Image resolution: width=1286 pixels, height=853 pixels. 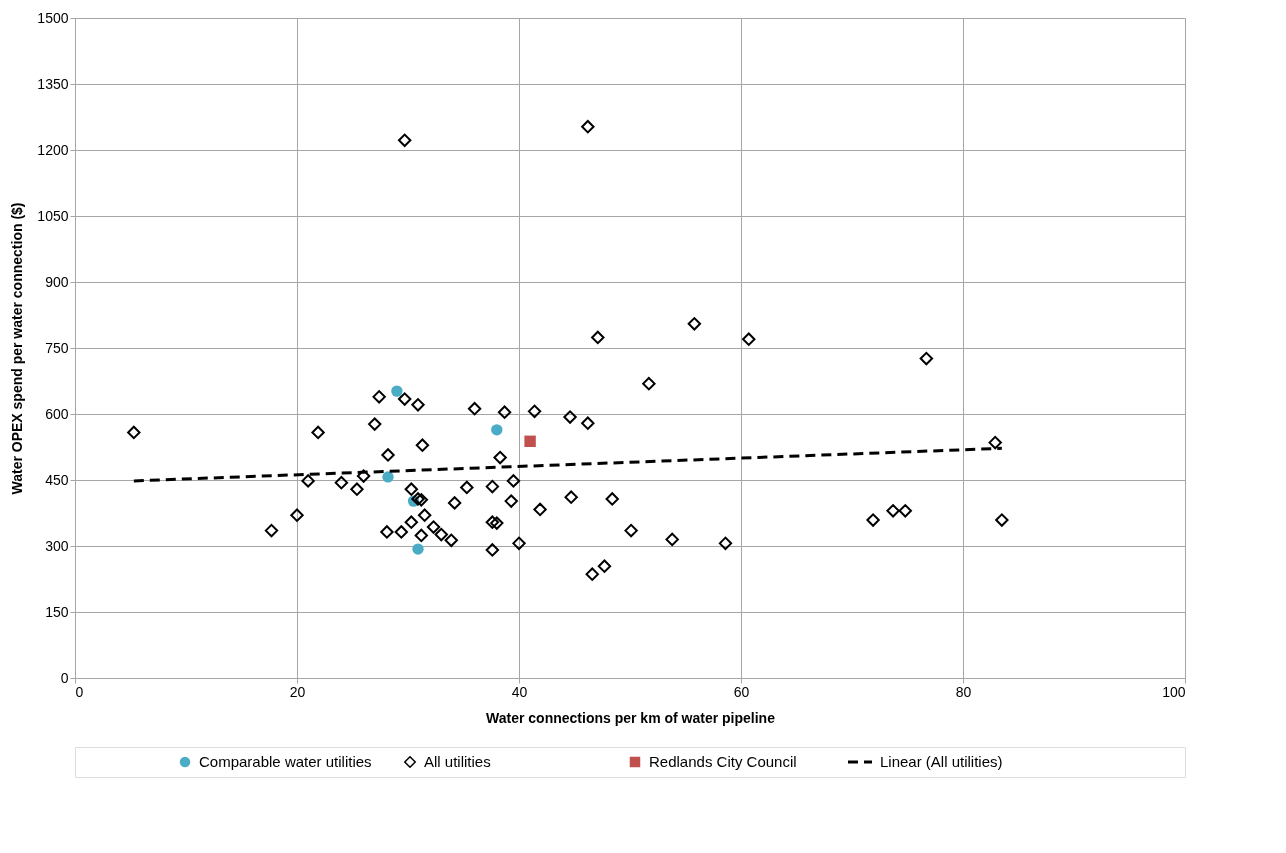 I want to click on y-tick-label: 1200, so click(x=53, y=149).